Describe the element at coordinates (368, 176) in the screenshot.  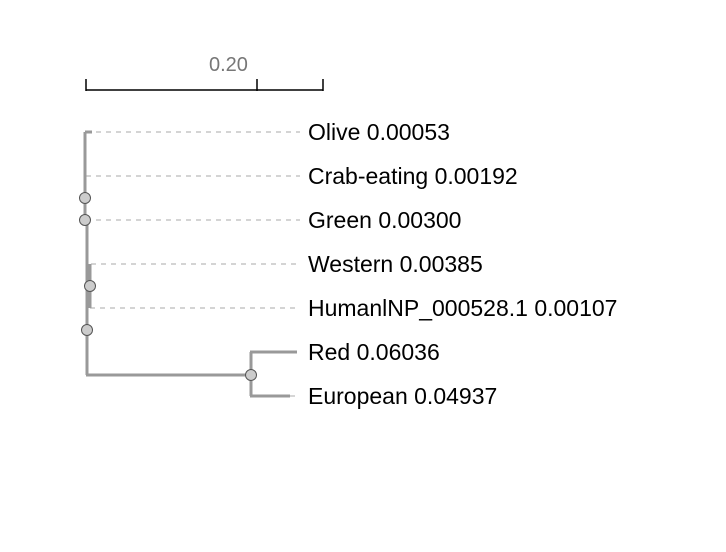
I see `leaf-name: Crab-eating` at that location.